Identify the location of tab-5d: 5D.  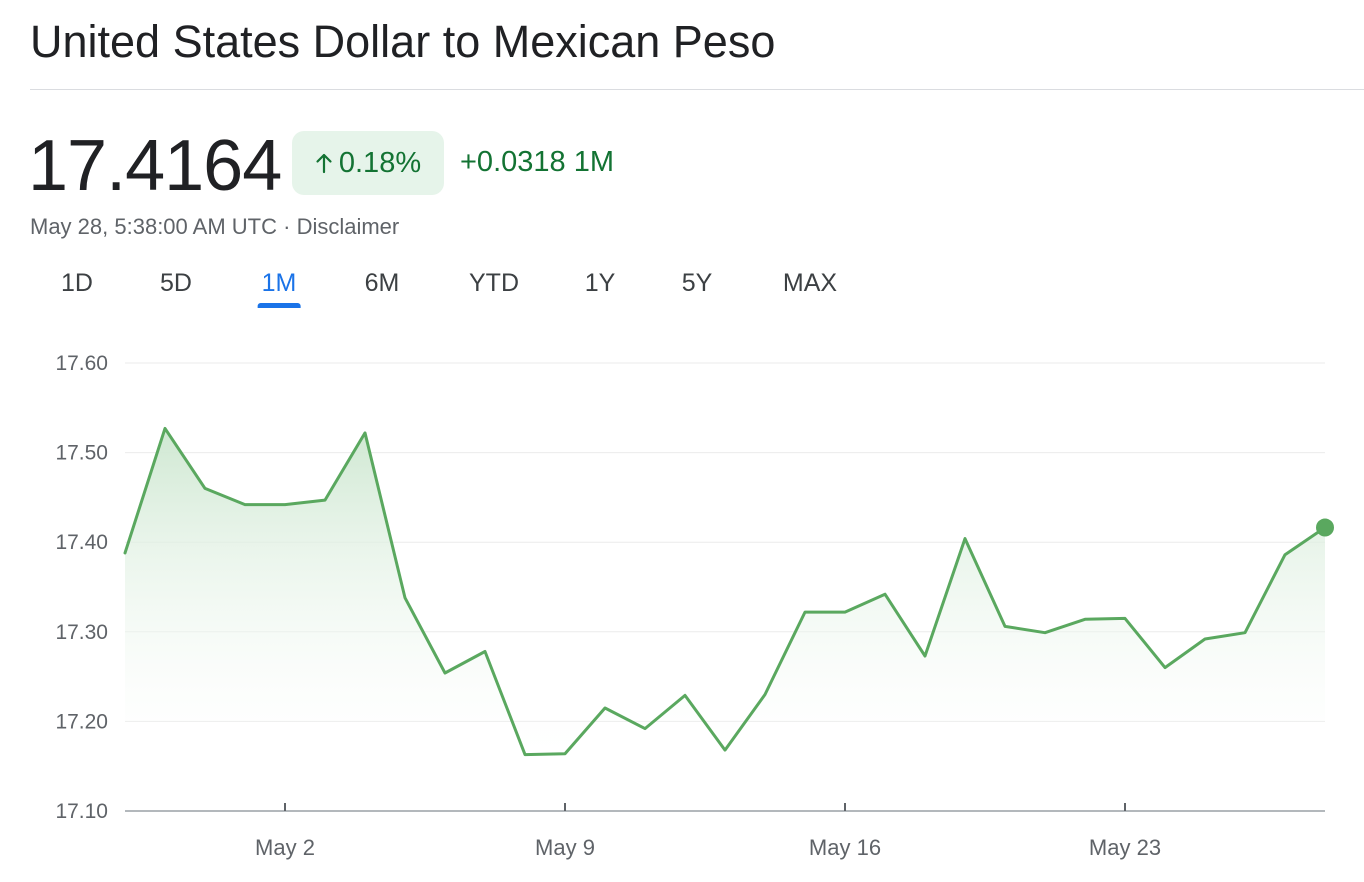
(176, 283).